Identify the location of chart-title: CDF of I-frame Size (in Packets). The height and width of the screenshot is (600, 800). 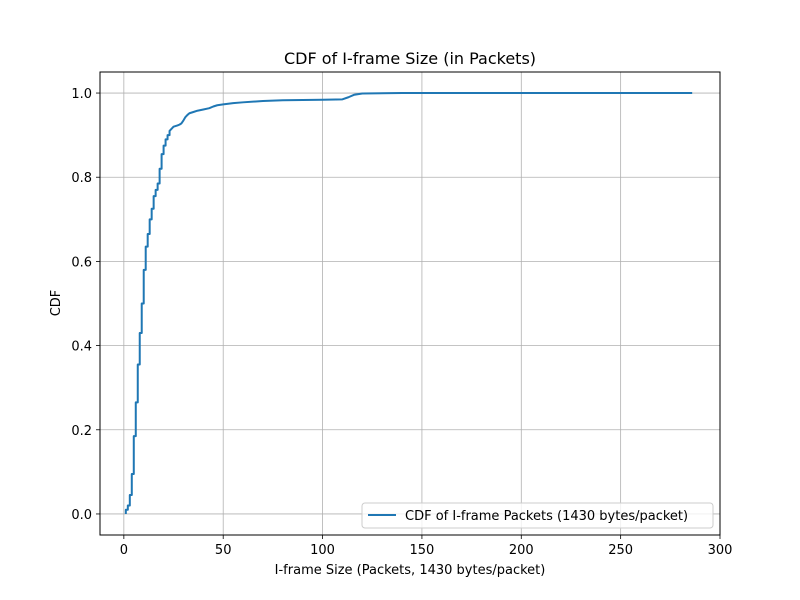
(410, 58).